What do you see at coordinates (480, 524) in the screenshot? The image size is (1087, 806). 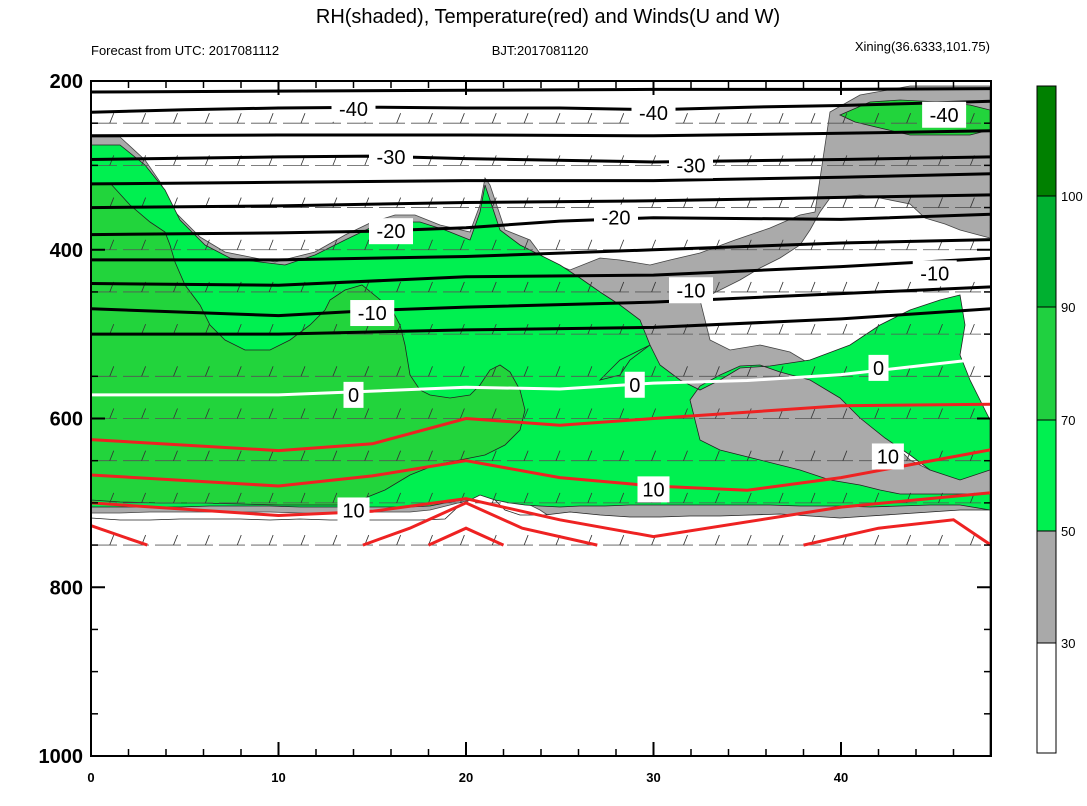 I see `temp-20-mid-contour` at bounding box center [480, 524].